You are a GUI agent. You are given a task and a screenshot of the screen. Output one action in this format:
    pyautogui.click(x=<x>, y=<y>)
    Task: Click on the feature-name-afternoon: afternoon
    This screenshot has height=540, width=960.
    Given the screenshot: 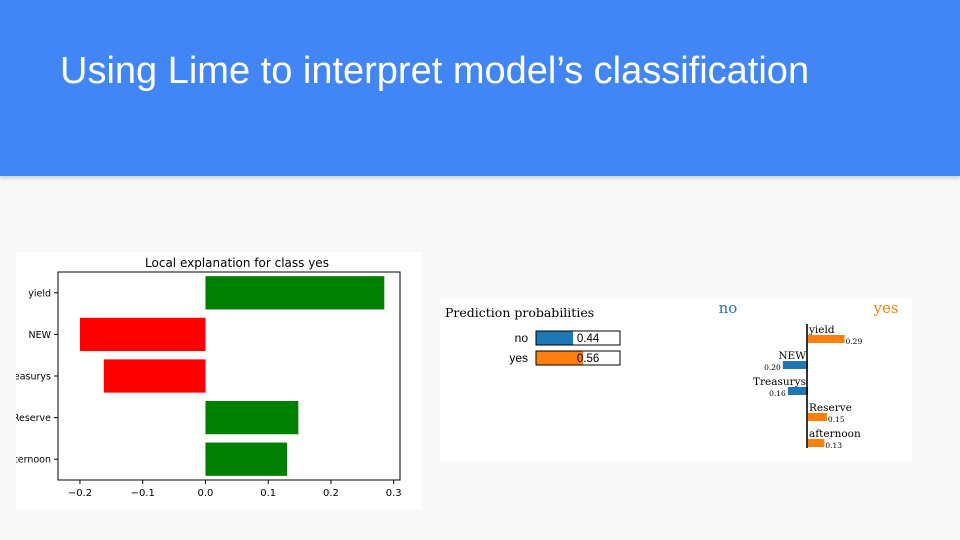 What is the action you would take?
    pyautogui.click(x=835, y=434)
    